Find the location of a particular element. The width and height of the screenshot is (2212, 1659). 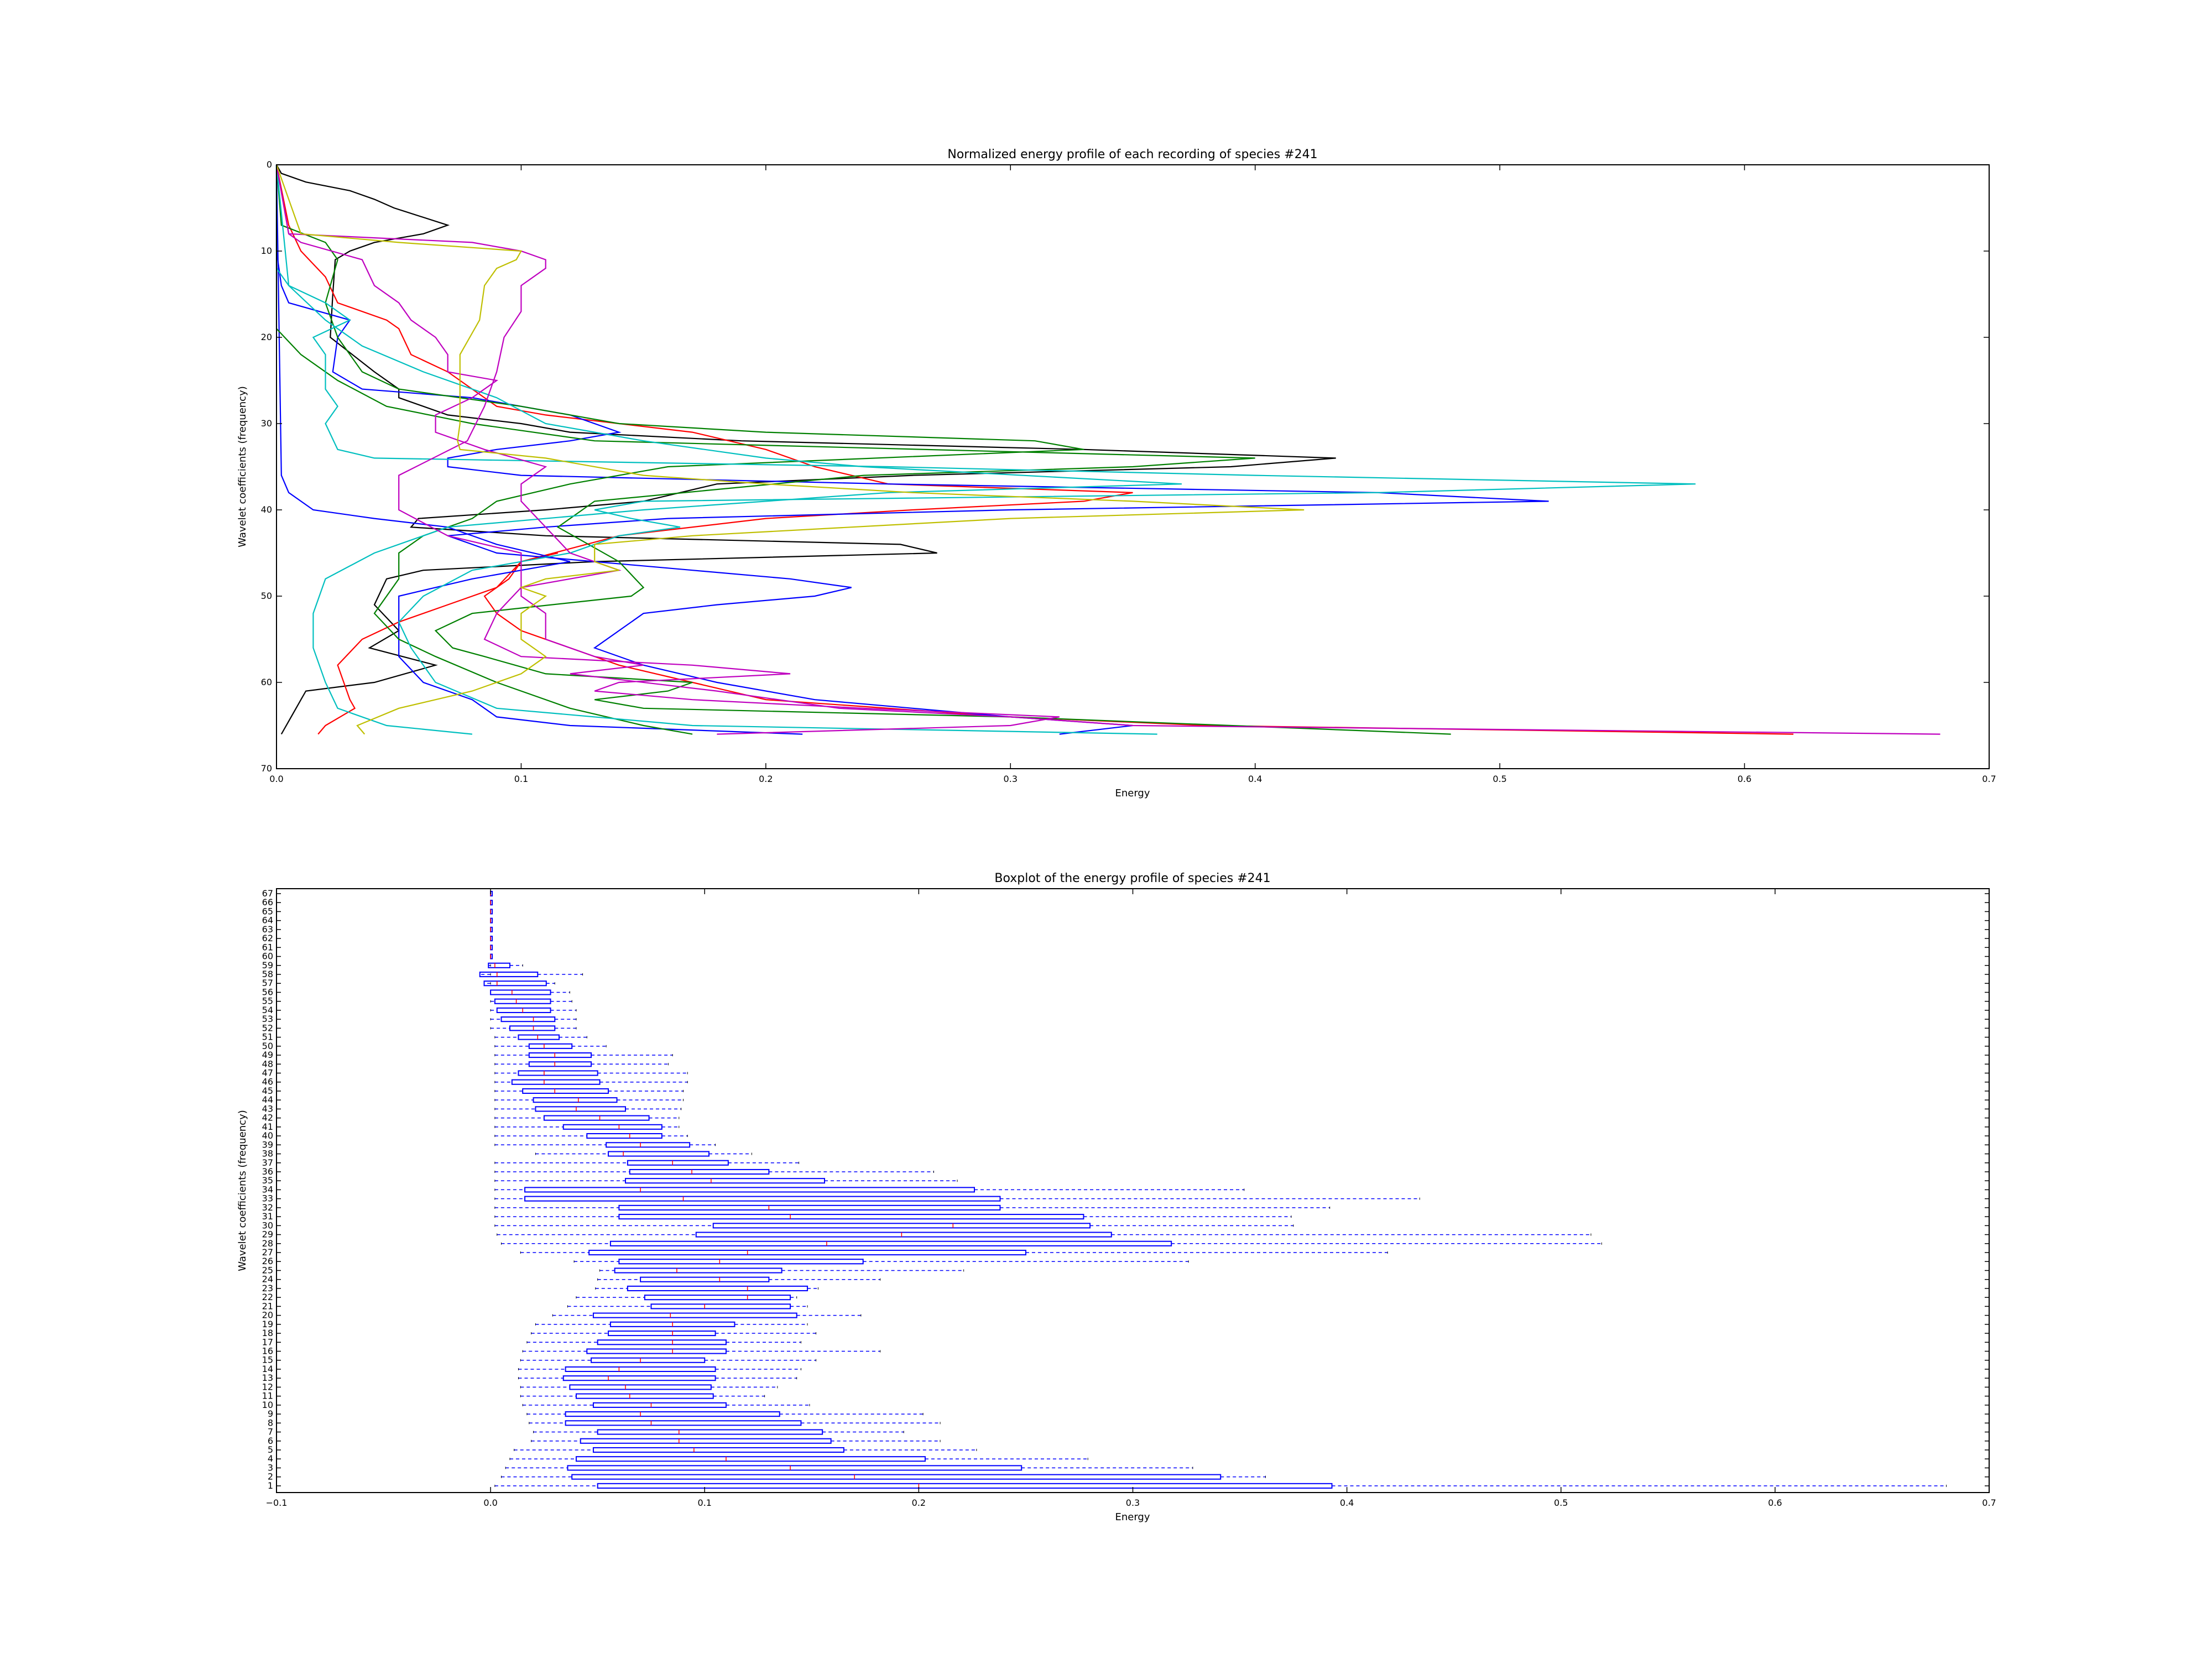

y-tick-label: 38 is located at coordinates (267, 1154).